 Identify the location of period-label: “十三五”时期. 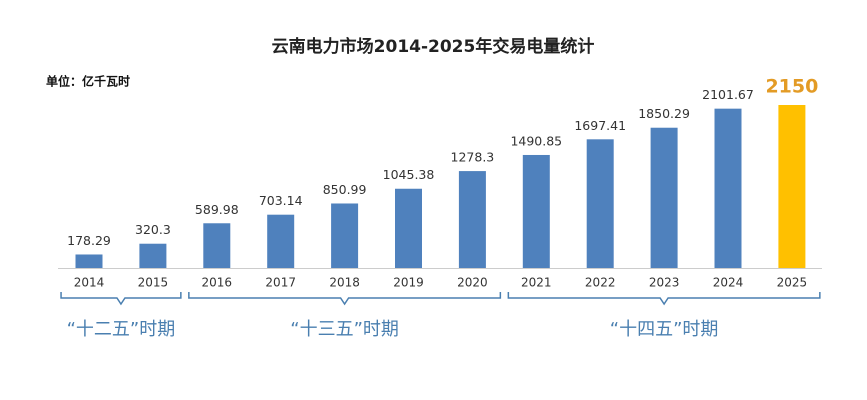
(344, 329).